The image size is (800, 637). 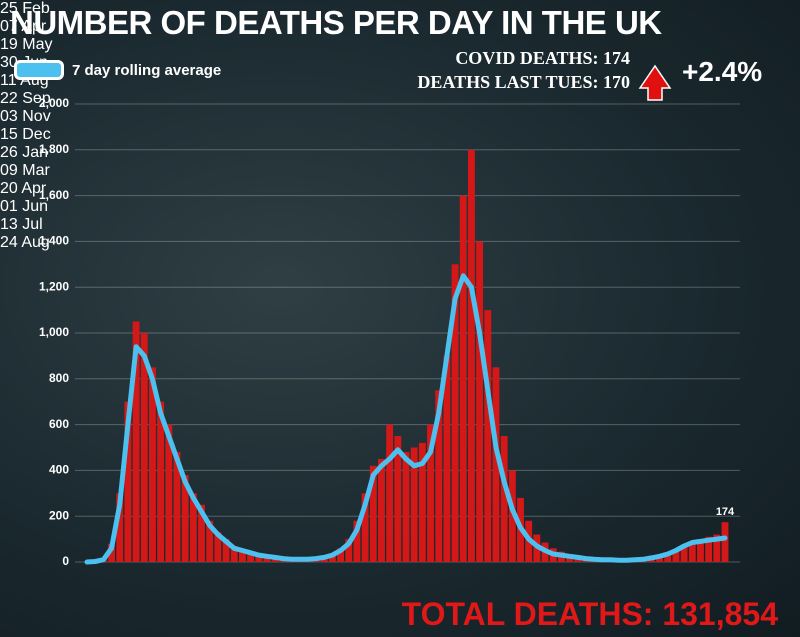 What do you see at coordinates (54, 241) in the screenshot?
I see `y-tick-label: 1,400` at bounding box center [54, 241].